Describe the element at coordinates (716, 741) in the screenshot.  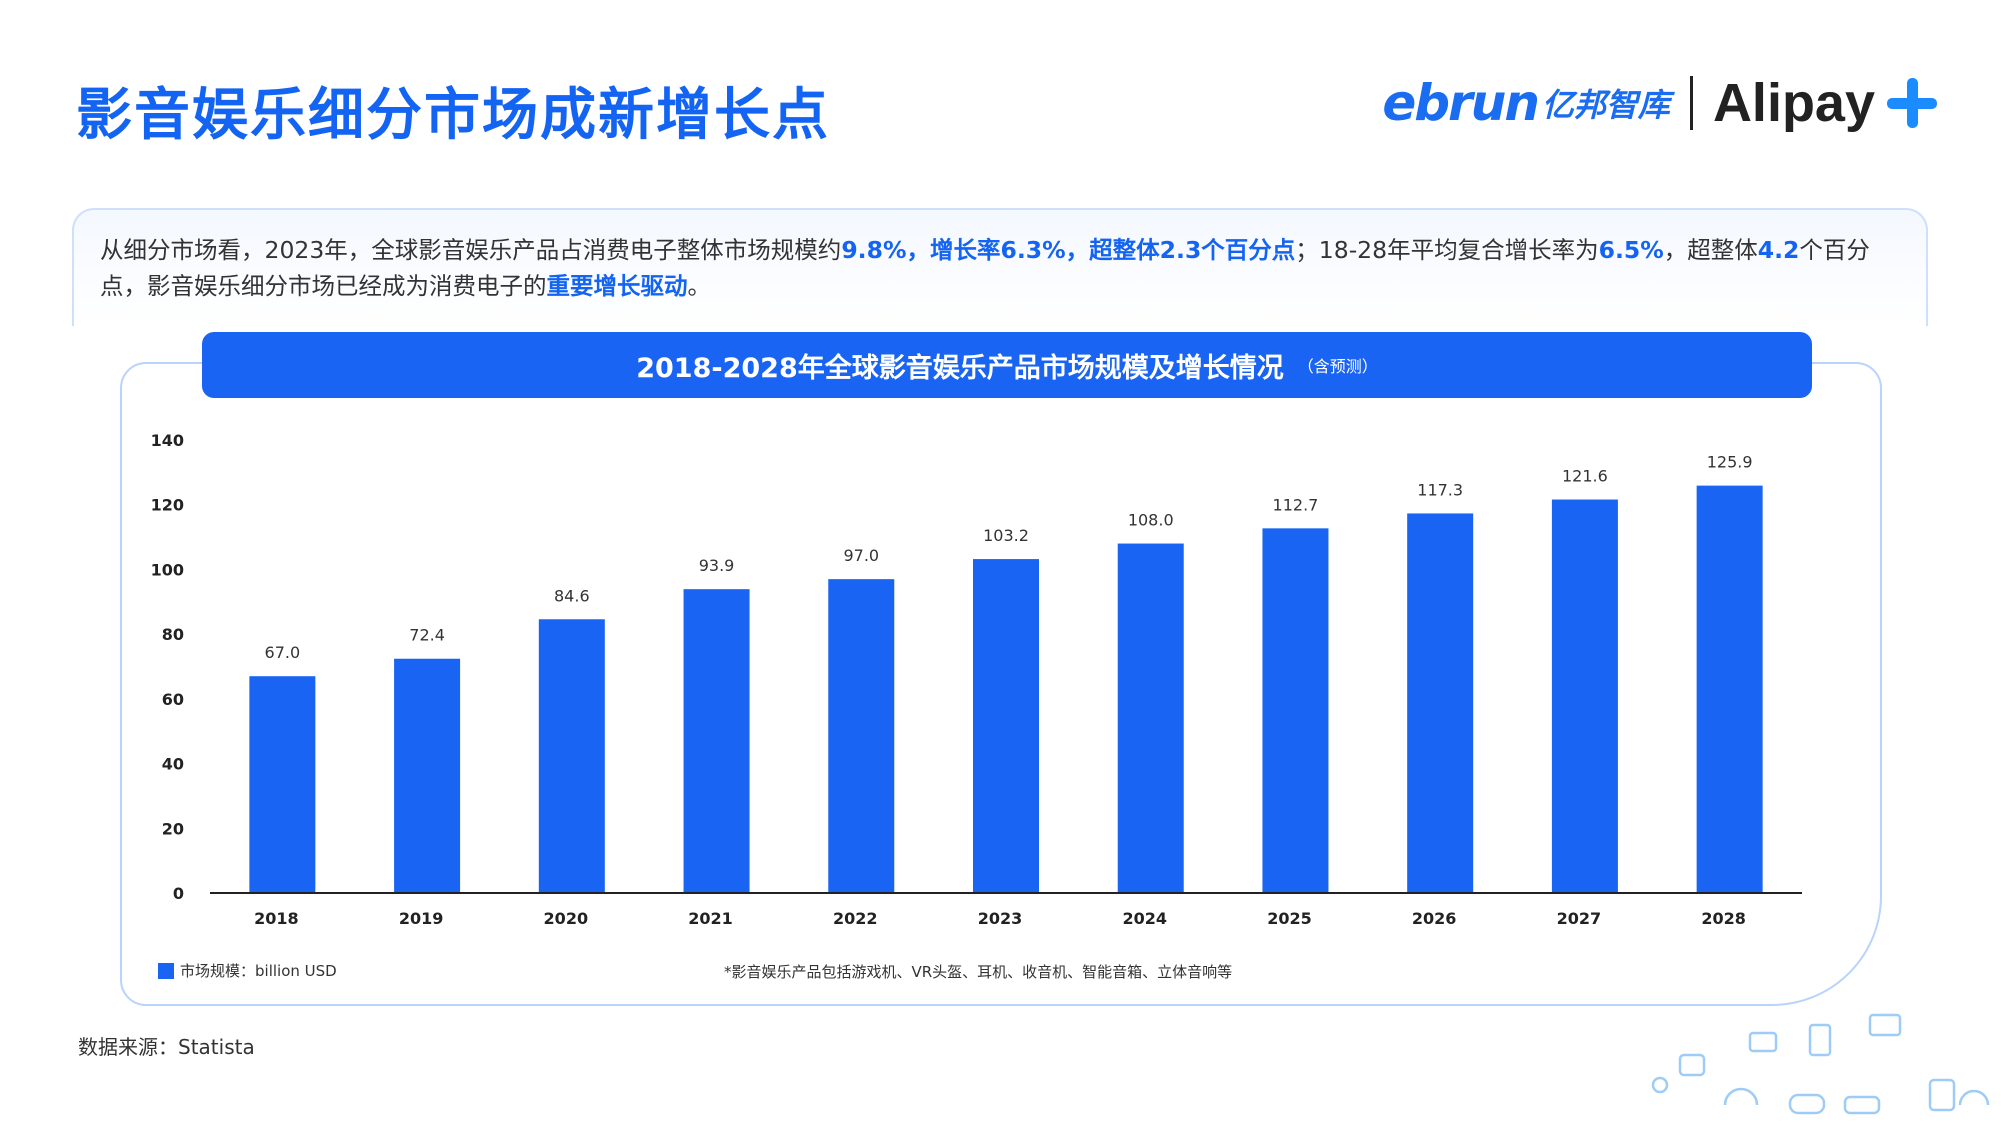
I see `bar-2021` at that location.